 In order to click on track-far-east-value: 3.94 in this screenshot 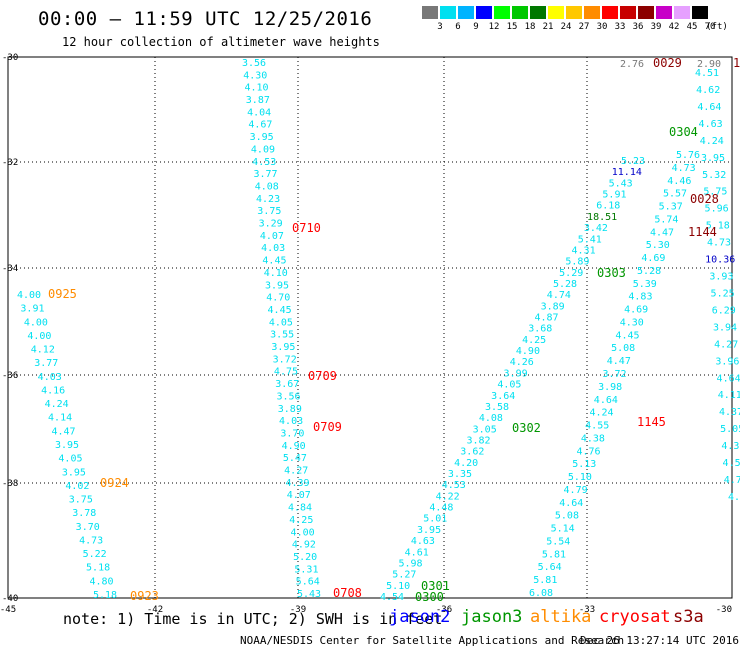, I will do `click(725, 327)`.